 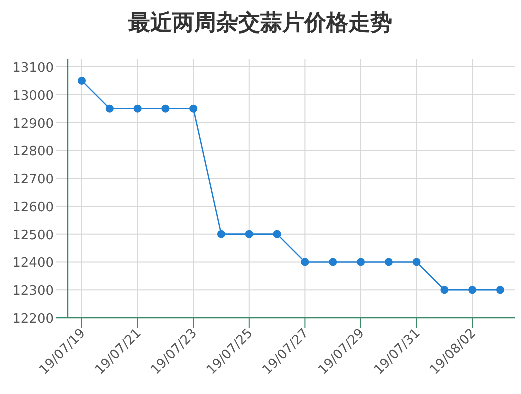 I want to click on y-tick-label: 12500, so click(x=33, y=236).